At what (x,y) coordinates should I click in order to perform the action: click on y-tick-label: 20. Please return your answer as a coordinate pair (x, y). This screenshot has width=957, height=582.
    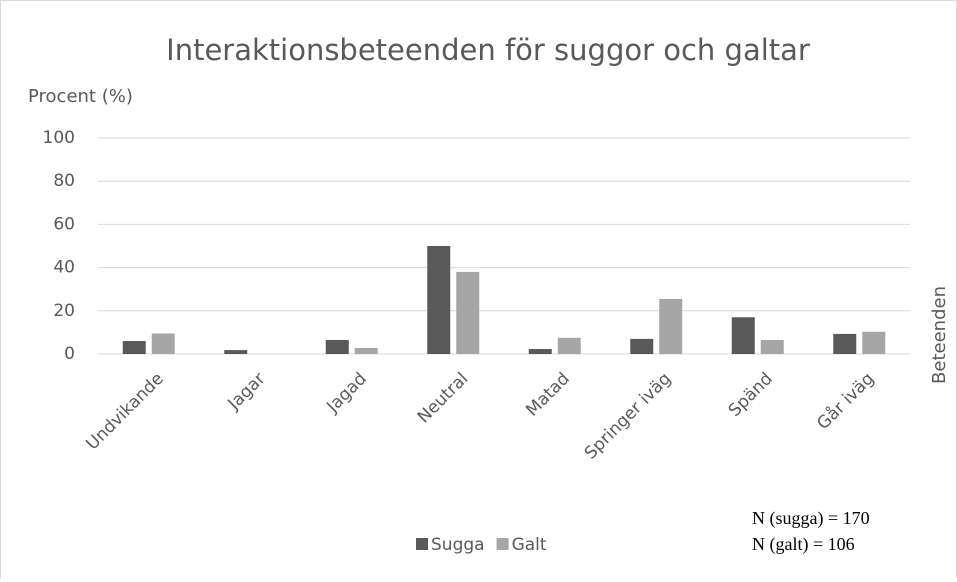
    Looking at the image, I should click on (64, 311).